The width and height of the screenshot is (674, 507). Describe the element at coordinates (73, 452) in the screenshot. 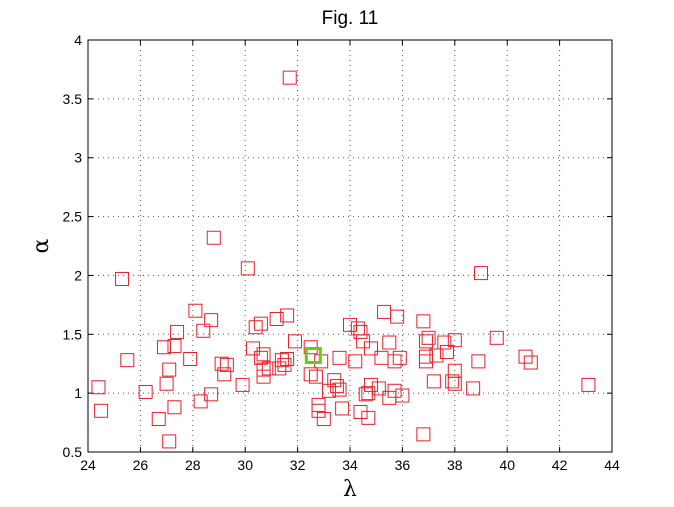

I see `y-tick-label: 0.5` at that location.